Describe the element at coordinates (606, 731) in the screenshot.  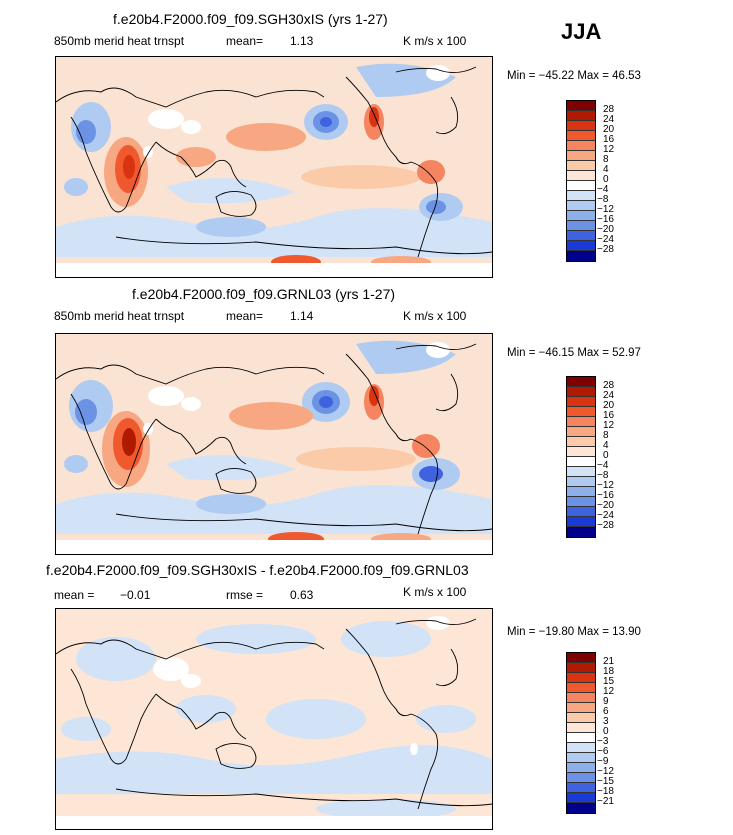
I see `cb3-label: 0` at that location.